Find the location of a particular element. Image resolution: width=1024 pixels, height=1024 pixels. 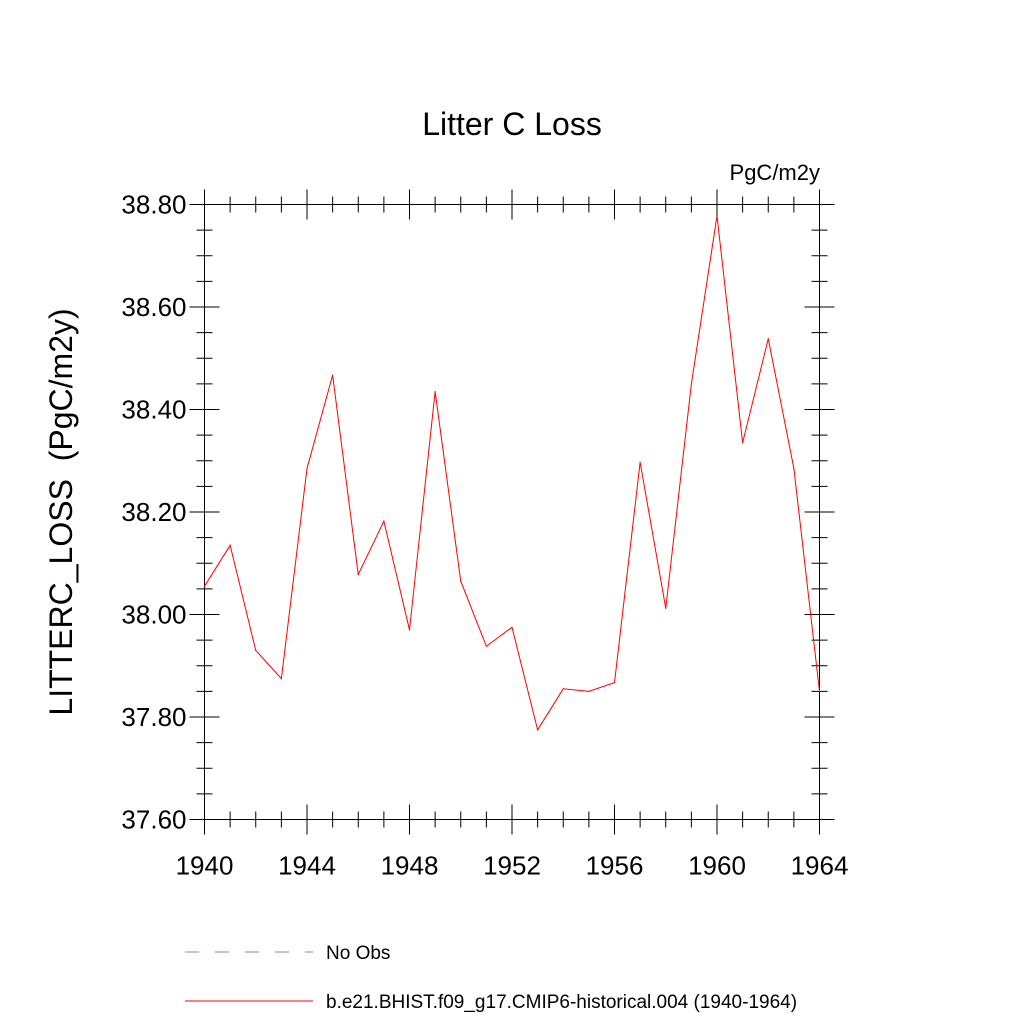

y-axis-label: LITTERC_LOSS (PgC/m2y) is located at coordinates (61, 511).